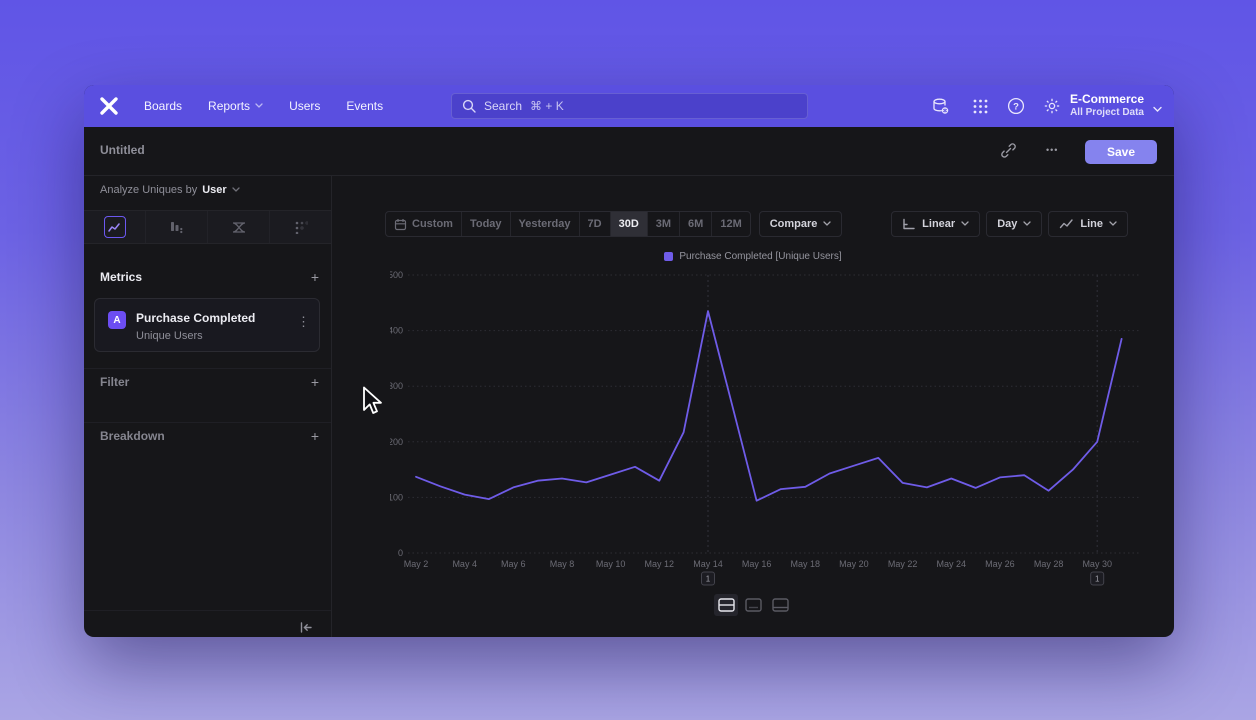  What do you see at coordinates (1097, 564) in the screenshot?
I see `x-tick-label: May 30` at bounding box center [1097, 564].